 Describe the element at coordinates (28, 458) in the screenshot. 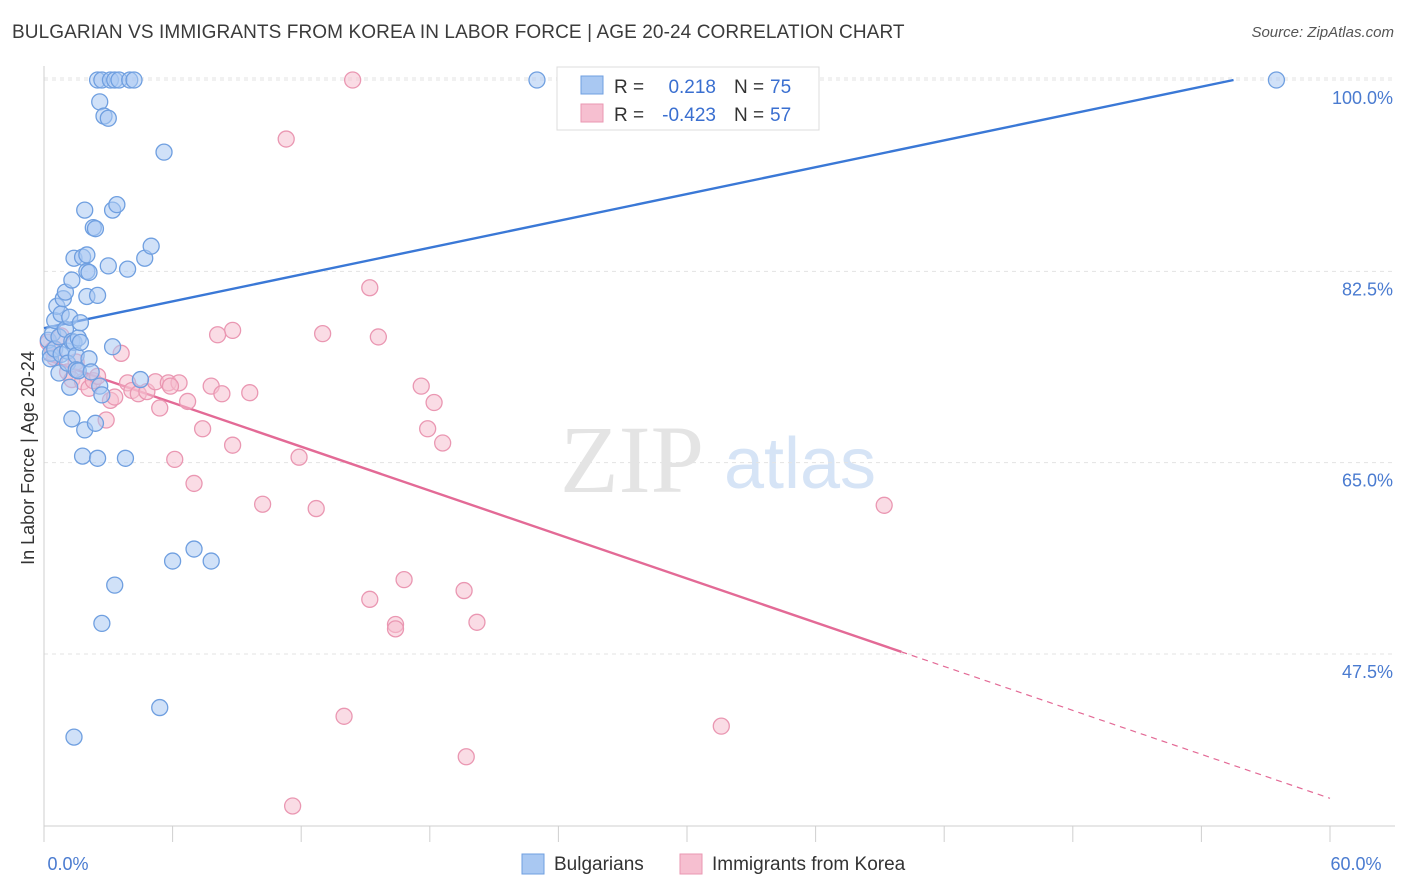

I see `y-axis-label: In Labor Force | Age 20-24` at that location.